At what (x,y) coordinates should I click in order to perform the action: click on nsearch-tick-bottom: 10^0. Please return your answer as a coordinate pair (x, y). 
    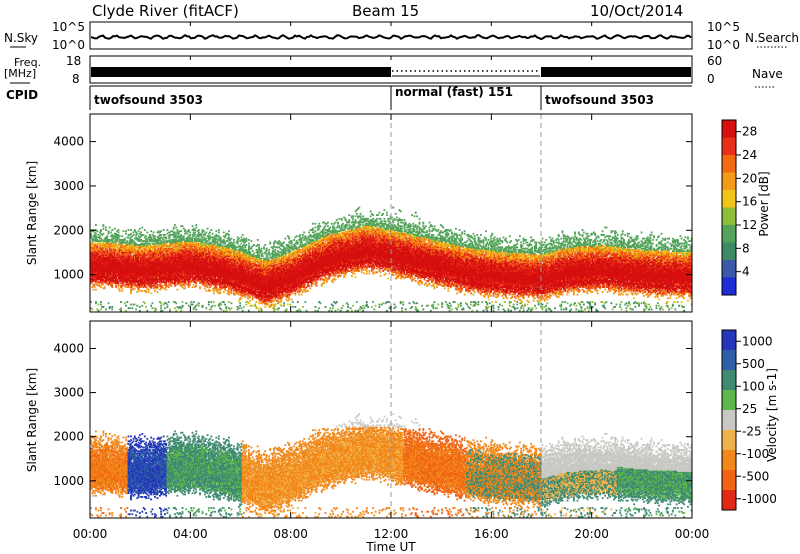
    Looking at the image, I should click on (723, 45).